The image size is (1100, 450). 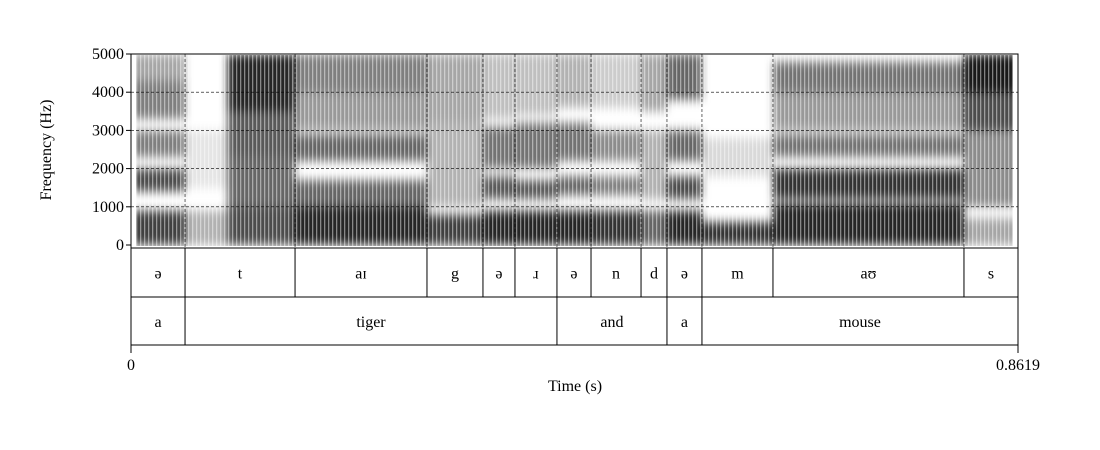 What do you see at coordinates (611, 322) in the screenshot?
I see `word-label: and` at bounding box center [611, 322].